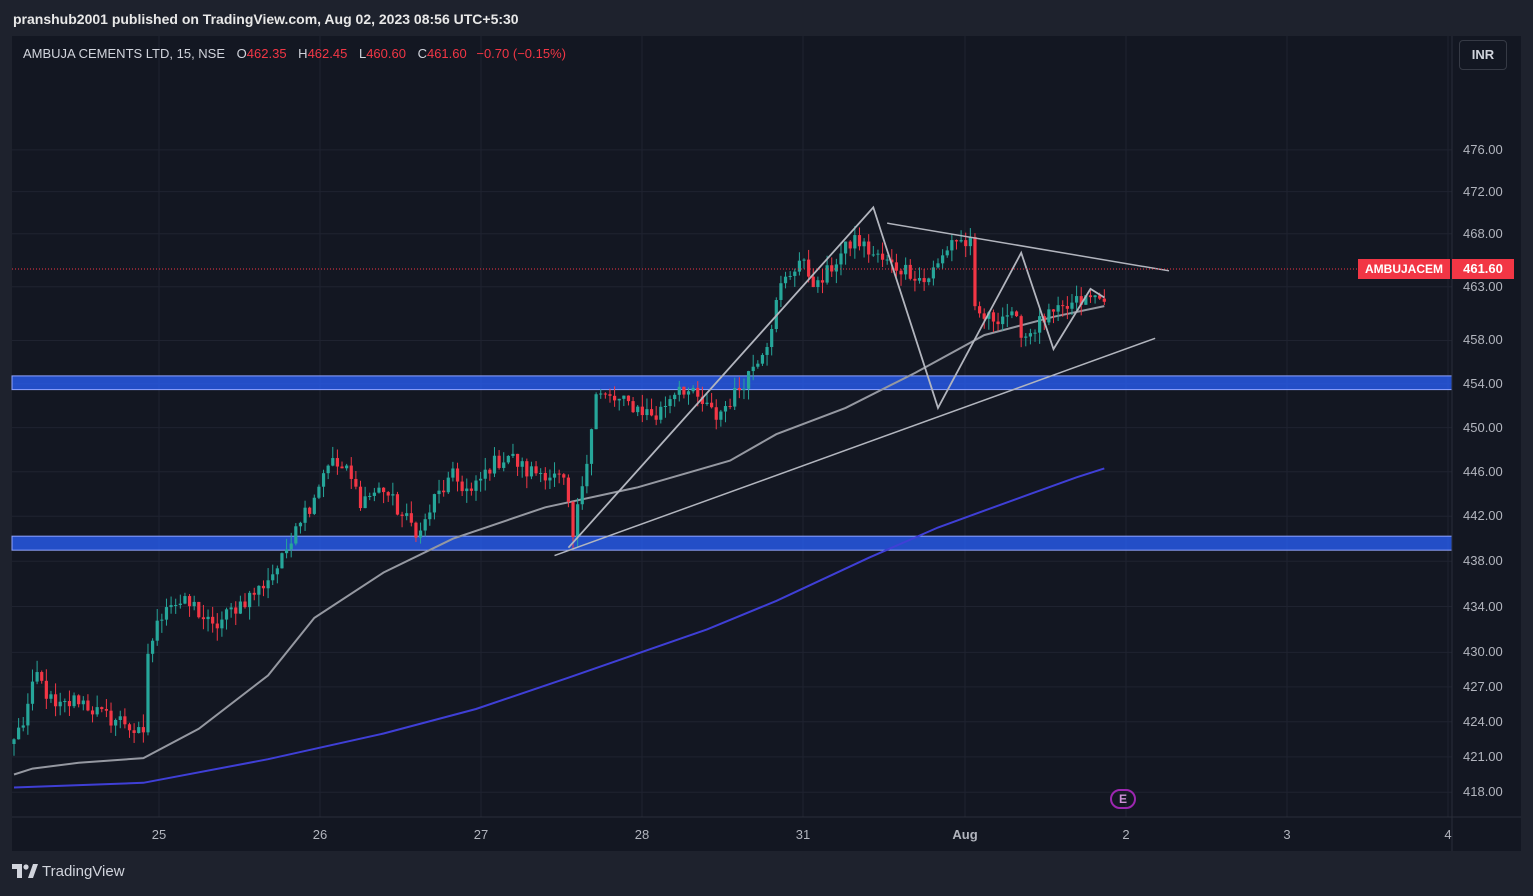 This screenshot has height=896, width=1533. Describe the element at coordinates (1483, 340) in the screenshot. I see `price-tick-label: 458.00` at that location.